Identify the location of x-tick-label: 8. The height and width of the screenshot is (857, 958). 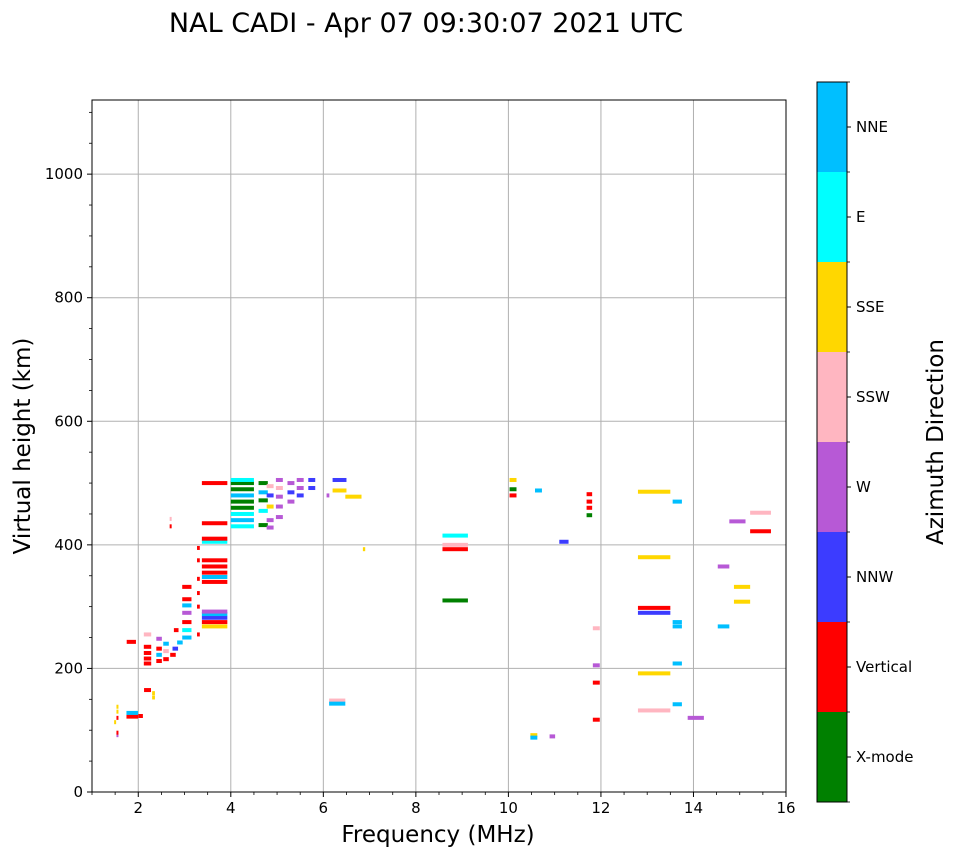
(416, 808).